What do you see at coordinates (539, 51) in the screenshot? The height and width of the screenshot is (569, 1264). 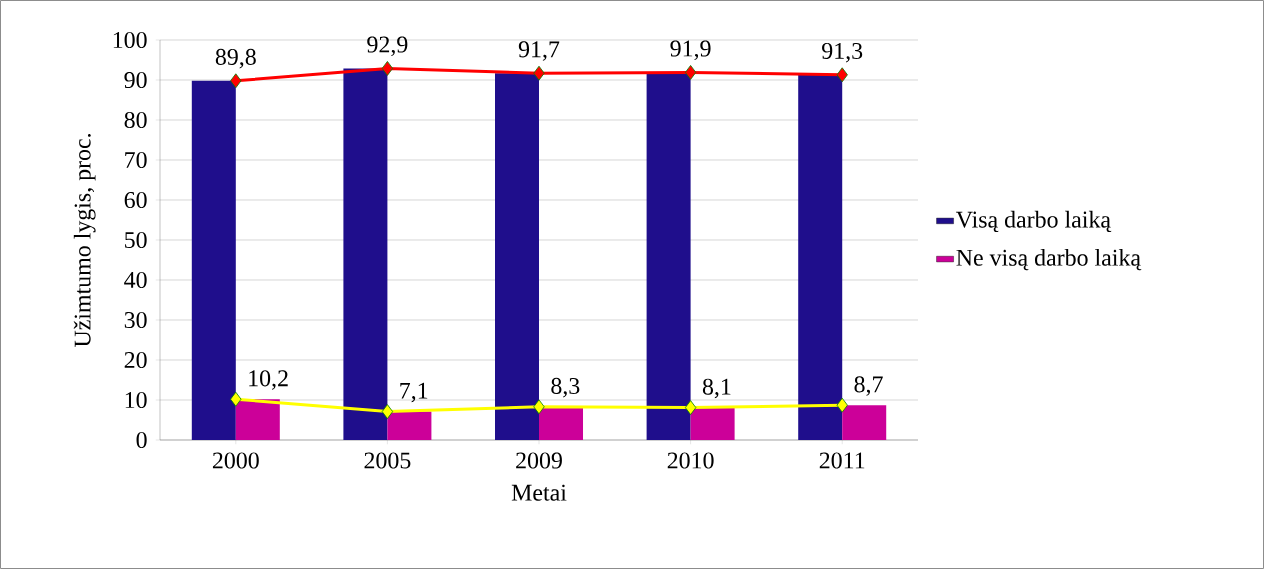 I see `data-label: 91,7` at bounding box center [539, 51].